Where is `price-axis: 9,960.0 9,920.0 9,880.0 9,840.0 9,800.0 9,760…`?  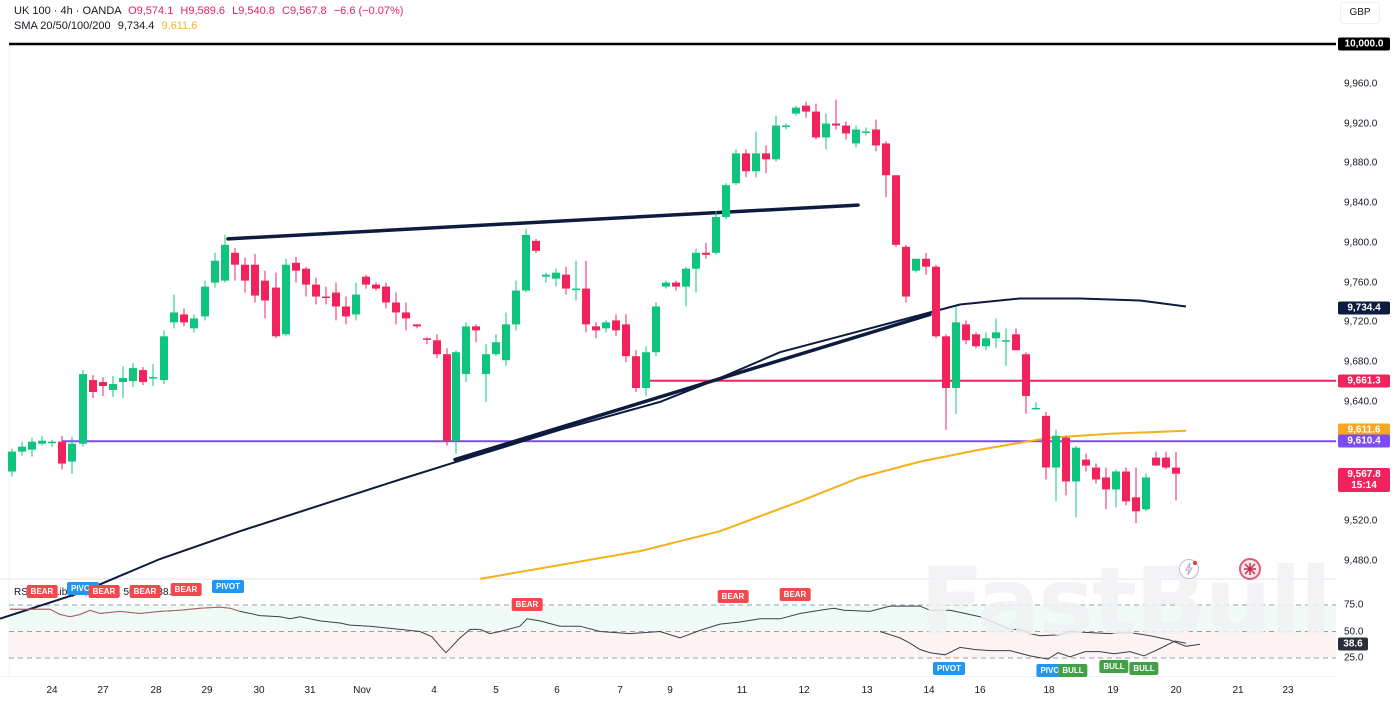 price-axis: 9,960.0 9,920.0 9,880.0 9,840.0 9,800.0 9,760… is located at coordinates (1368, 351).